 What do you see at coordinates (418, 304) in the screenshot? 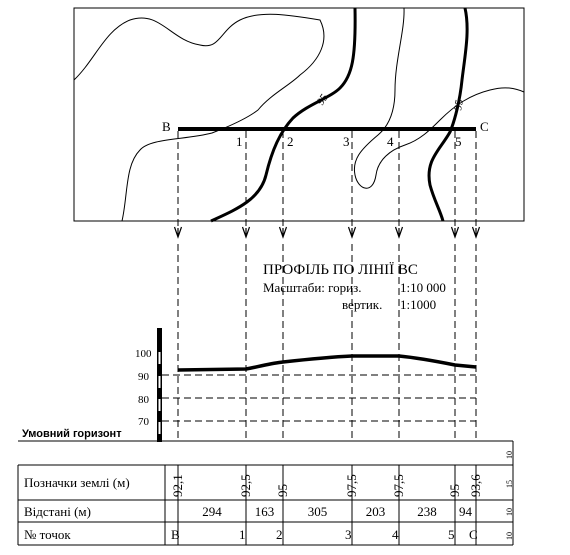
I see `scale-vertical-value: 1:1000` at bounding box center [418, 304].